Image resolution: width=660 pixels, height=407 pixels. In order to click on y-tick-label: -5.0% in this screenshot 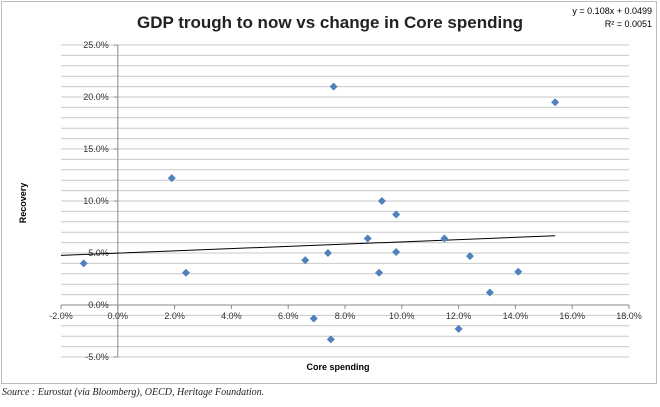, I will do `click(97, 357)`.